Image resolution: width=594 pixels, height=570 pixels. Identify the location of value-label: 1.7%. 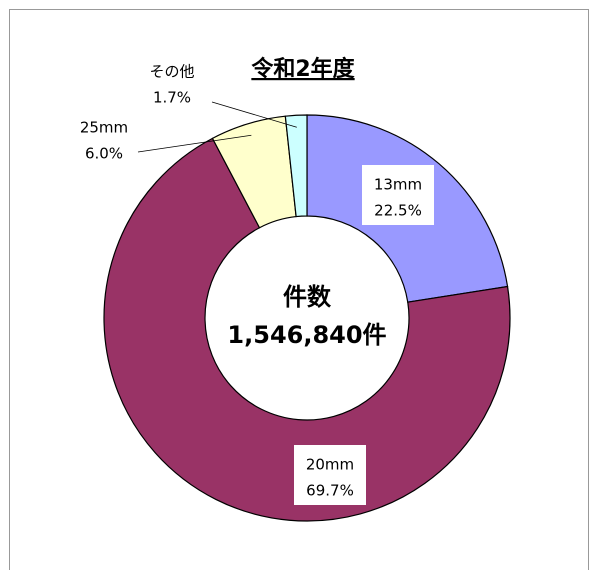
(172, 98).